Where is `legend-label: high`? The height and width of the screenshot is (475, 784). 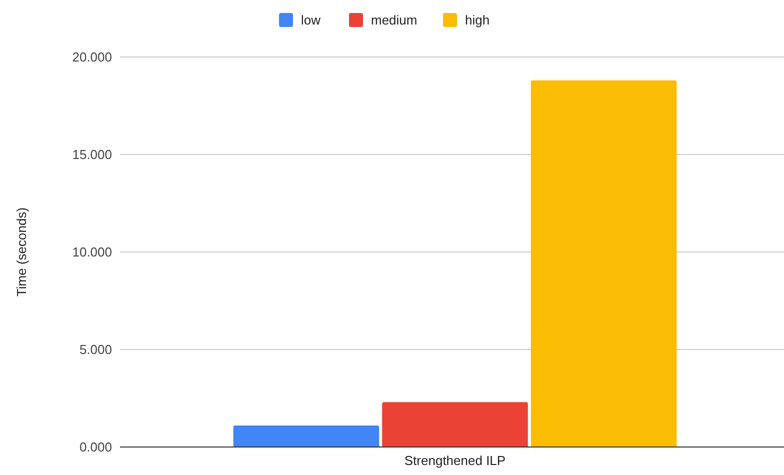 legend-label: high is located at coordinates (477, 20).